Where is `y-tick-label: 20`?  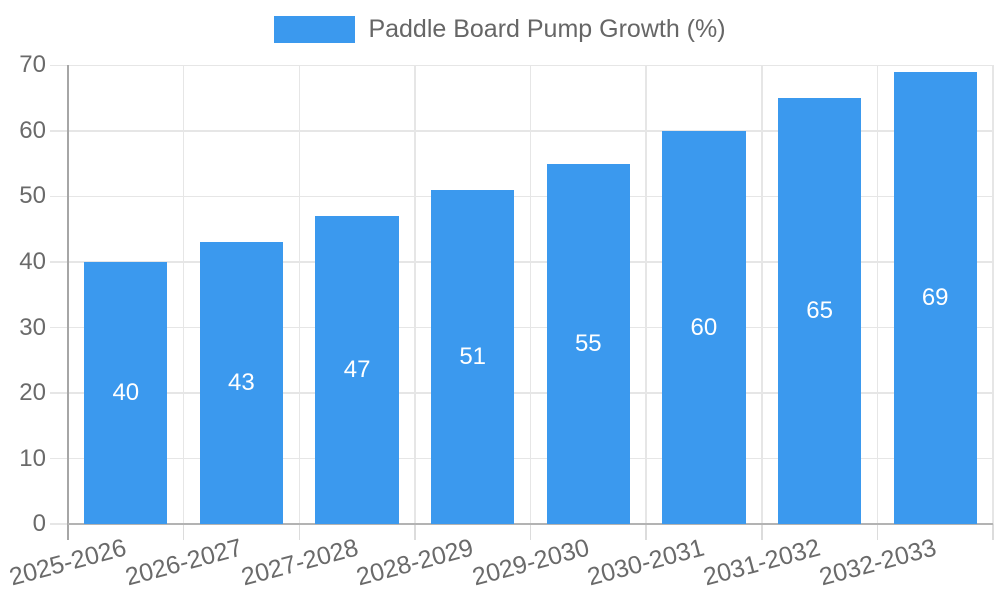 y-tick-label: 20 is located at coordinates (32, 392).